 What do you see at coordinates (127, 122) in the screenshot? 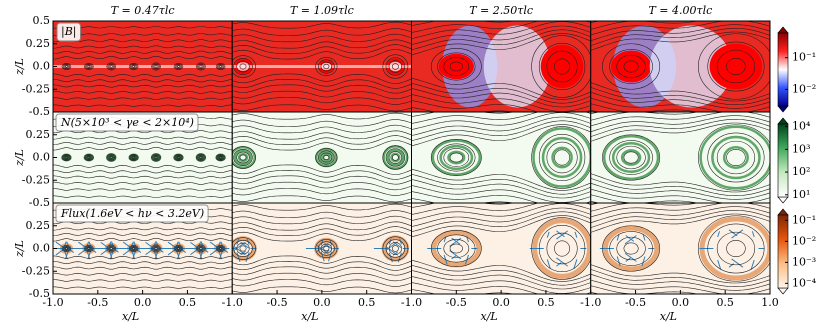
I see `label-box` at bounding box center [127, 122].